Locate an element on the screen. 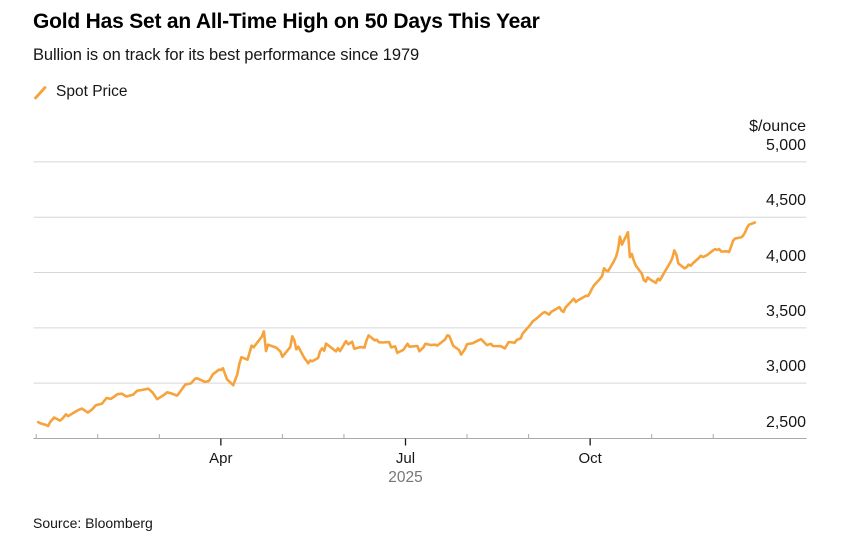 This screenshot has height=554, width=845. x-axis-label-apr: Apr is located at coordinates (221, 458).